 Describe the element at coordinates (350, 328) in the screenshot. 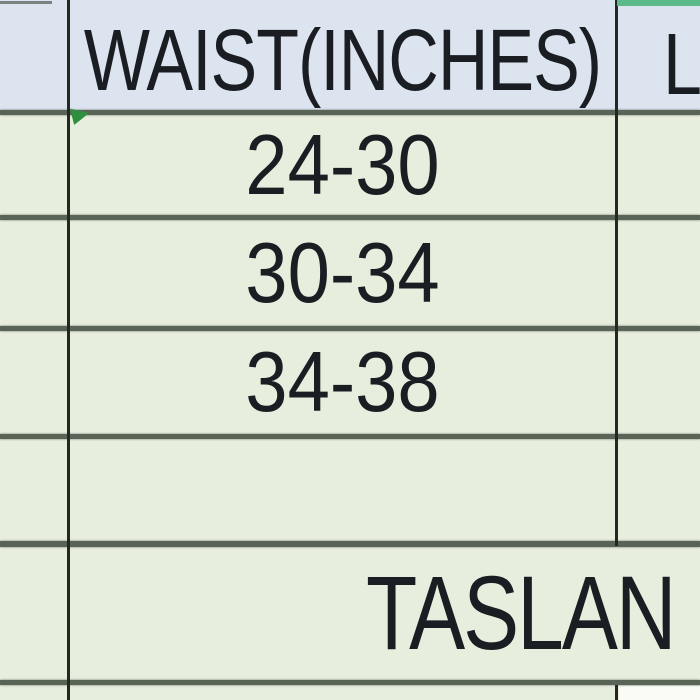

I see `gridline-row2-bottom` at that location.